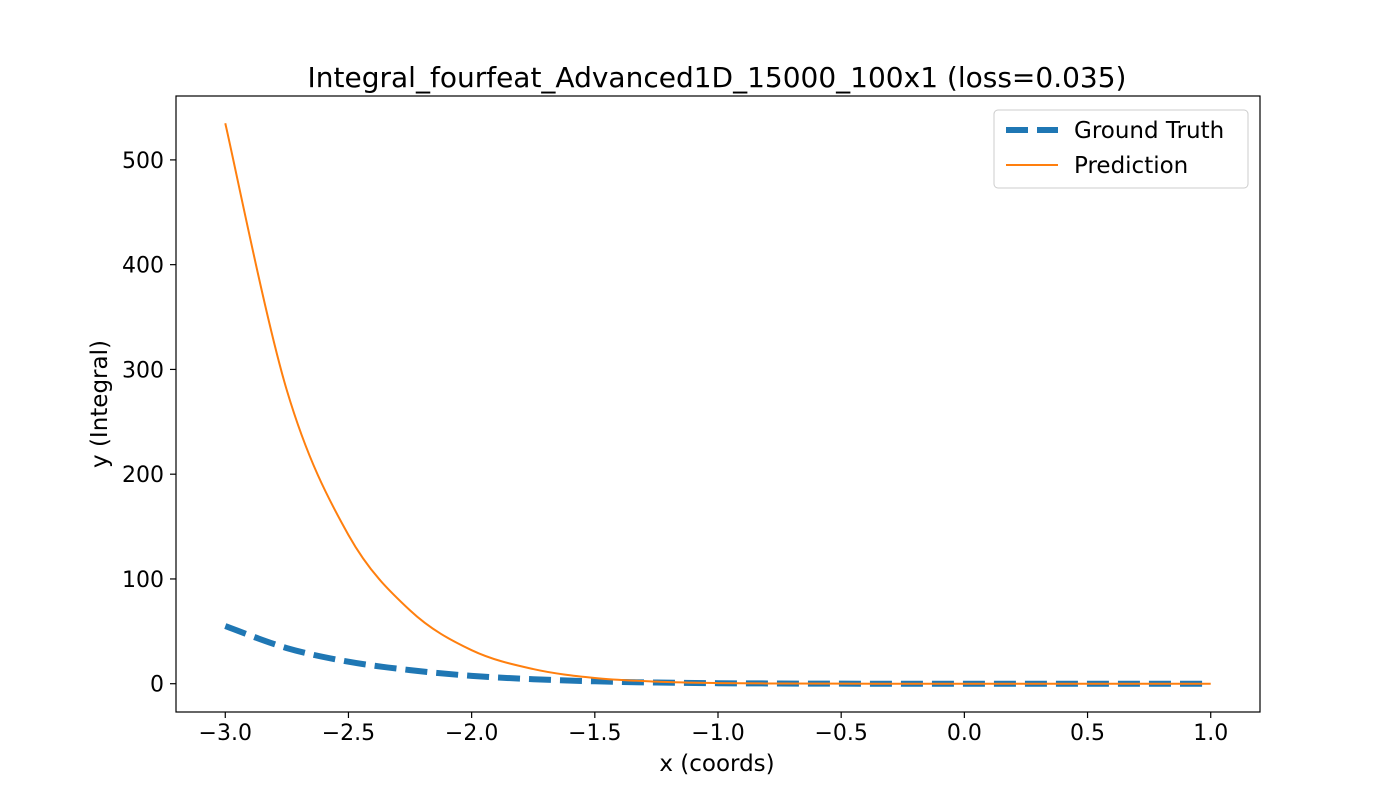  Describe the element at coordinates (143, 475) in the screenshot. I see `y-tick-label: 200` at that location.